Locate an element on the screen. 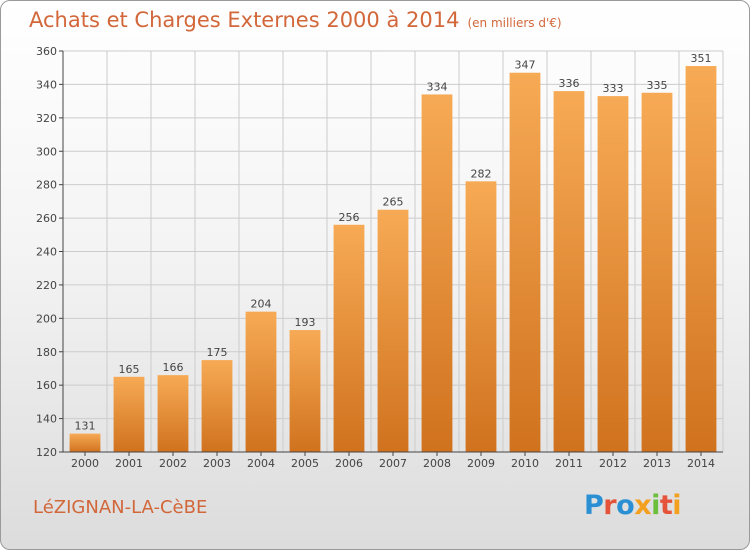 This screenshot has height=550, width=750. bar-2005 is located at coordinates (305, 391).